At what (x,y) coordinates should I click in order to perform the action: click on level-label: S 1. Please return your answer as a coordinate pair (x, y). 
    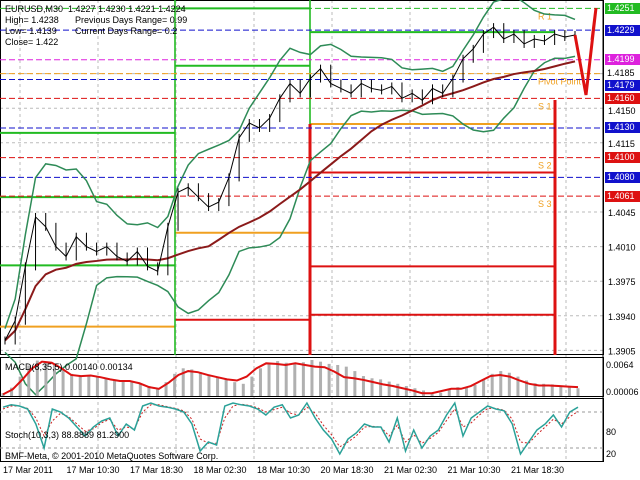
    Looking at the image, I should click on (545, 106).